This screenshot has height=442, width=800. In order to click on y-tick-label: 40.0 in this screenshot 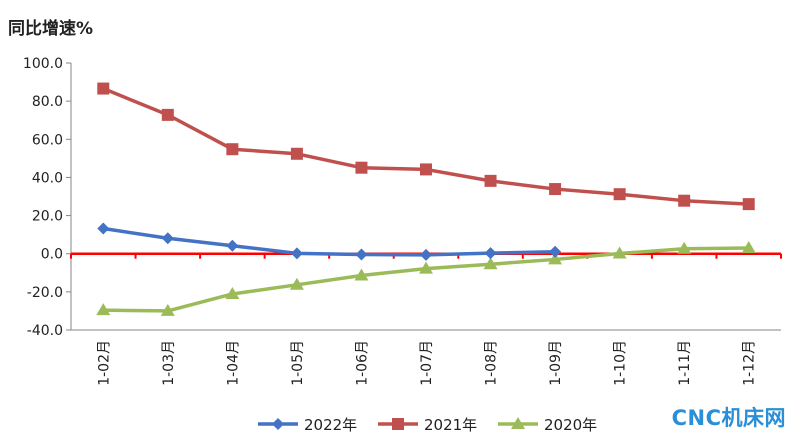, I will do `click(47, 178)`.